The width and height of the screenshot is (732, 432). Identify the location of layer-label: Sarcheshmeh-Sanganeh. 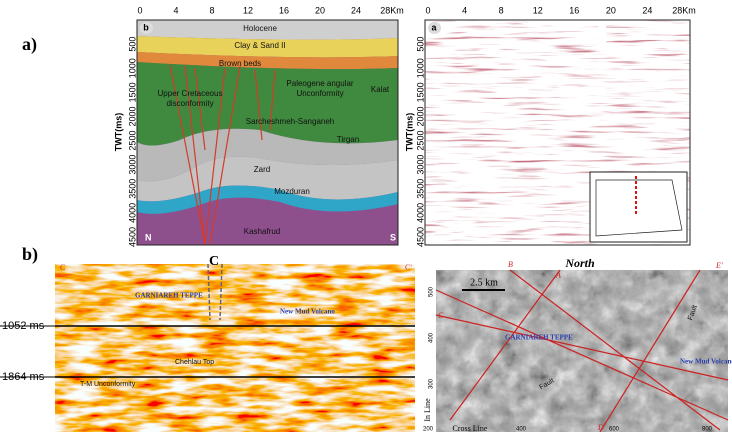
(290, 121).